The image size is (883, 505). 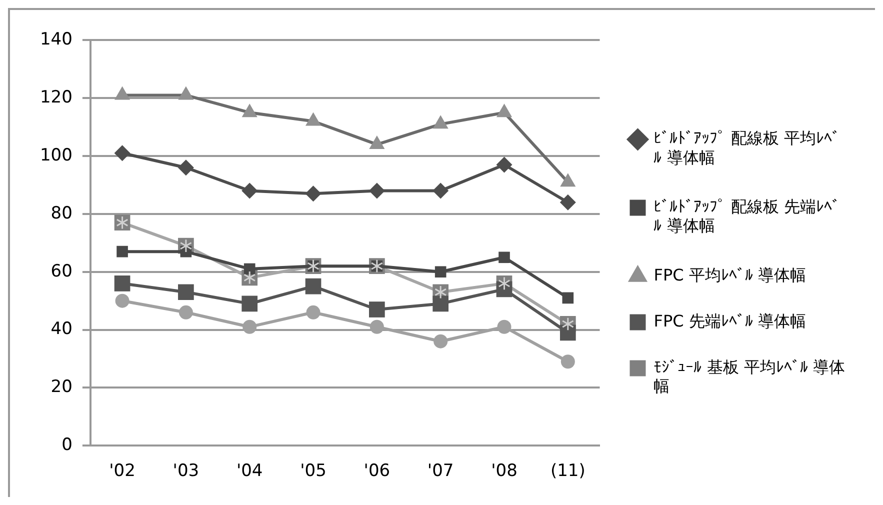 What do you see at coordinates (750, 376) in the screenshot?
I see `legend-label: ﾓｼﾞｭｰﾙ 基板 平均ﾚﾍﾞﾙ 導体幅` at bounding box center [750, 376].